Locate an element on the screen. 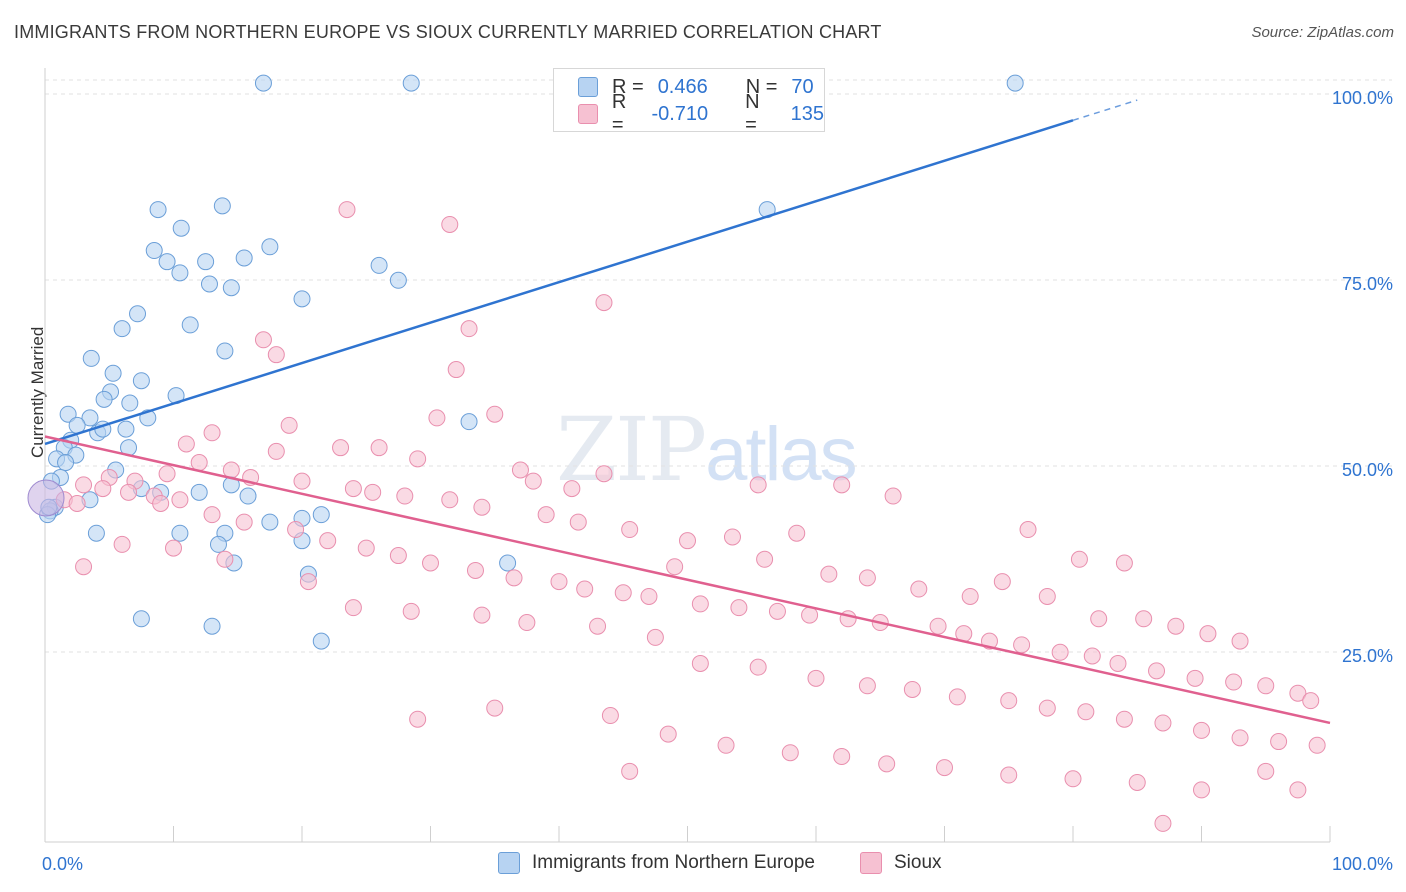  pink-r-label: R = is located at coordinates (619, 113).